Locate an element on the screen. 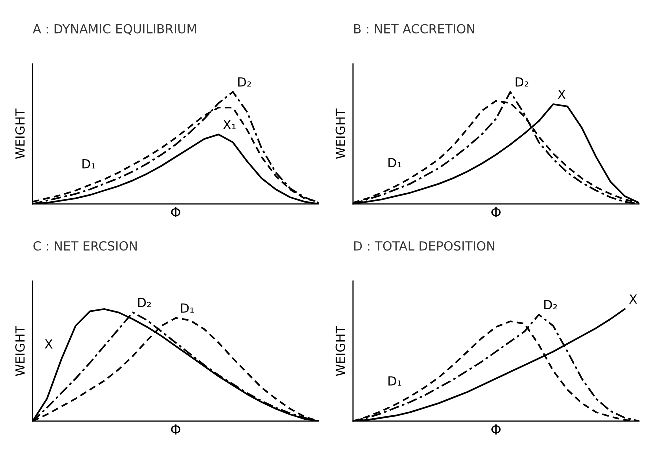 Image resolution: width=659 pixels, height=458 pixels. chart-title: C : NET ERCSION is located at coordinates (85, 246).